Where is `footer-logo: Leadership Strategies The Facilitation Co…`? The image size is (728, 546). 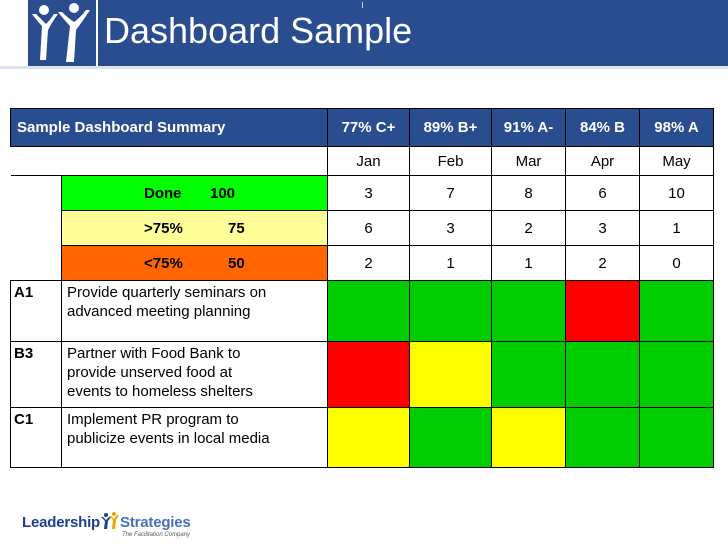 footer-logo: Leadership Strategies The Facilitation Co… is located at coordinates (106, 525).